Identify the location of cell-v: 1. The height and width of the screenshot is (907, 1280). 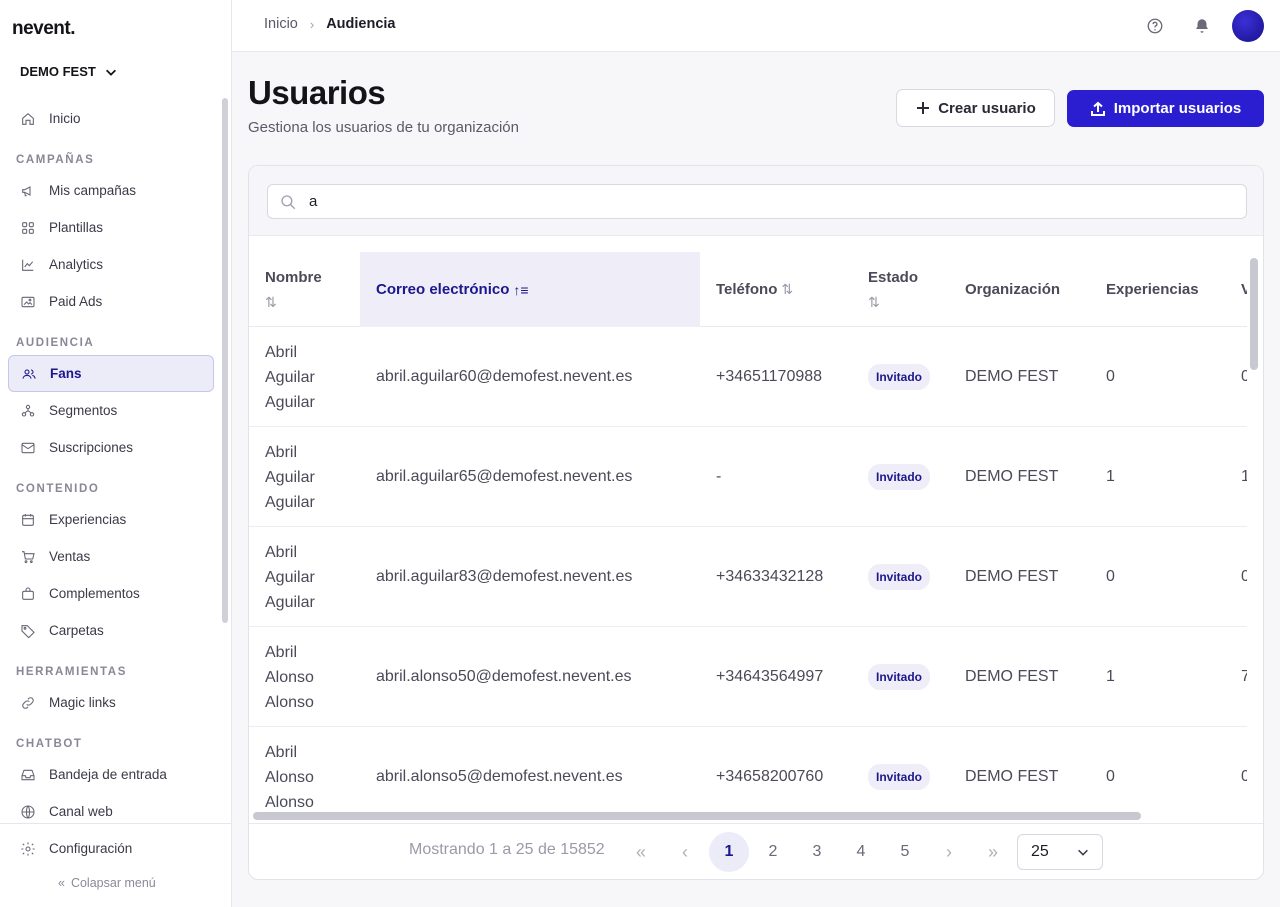
(1244, 477).